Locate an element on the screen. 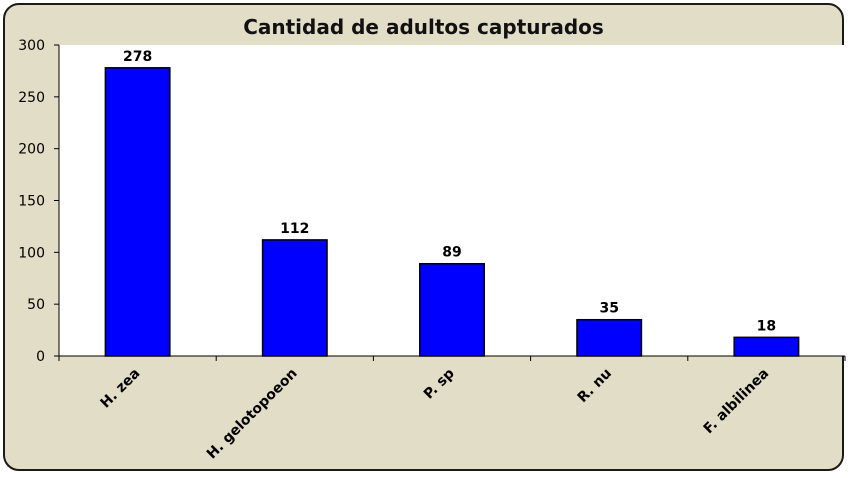 The width and height of the screenshot is (851, 478). chart-title: Cantidad de adultos capturados is located at coordinates (423, 27).